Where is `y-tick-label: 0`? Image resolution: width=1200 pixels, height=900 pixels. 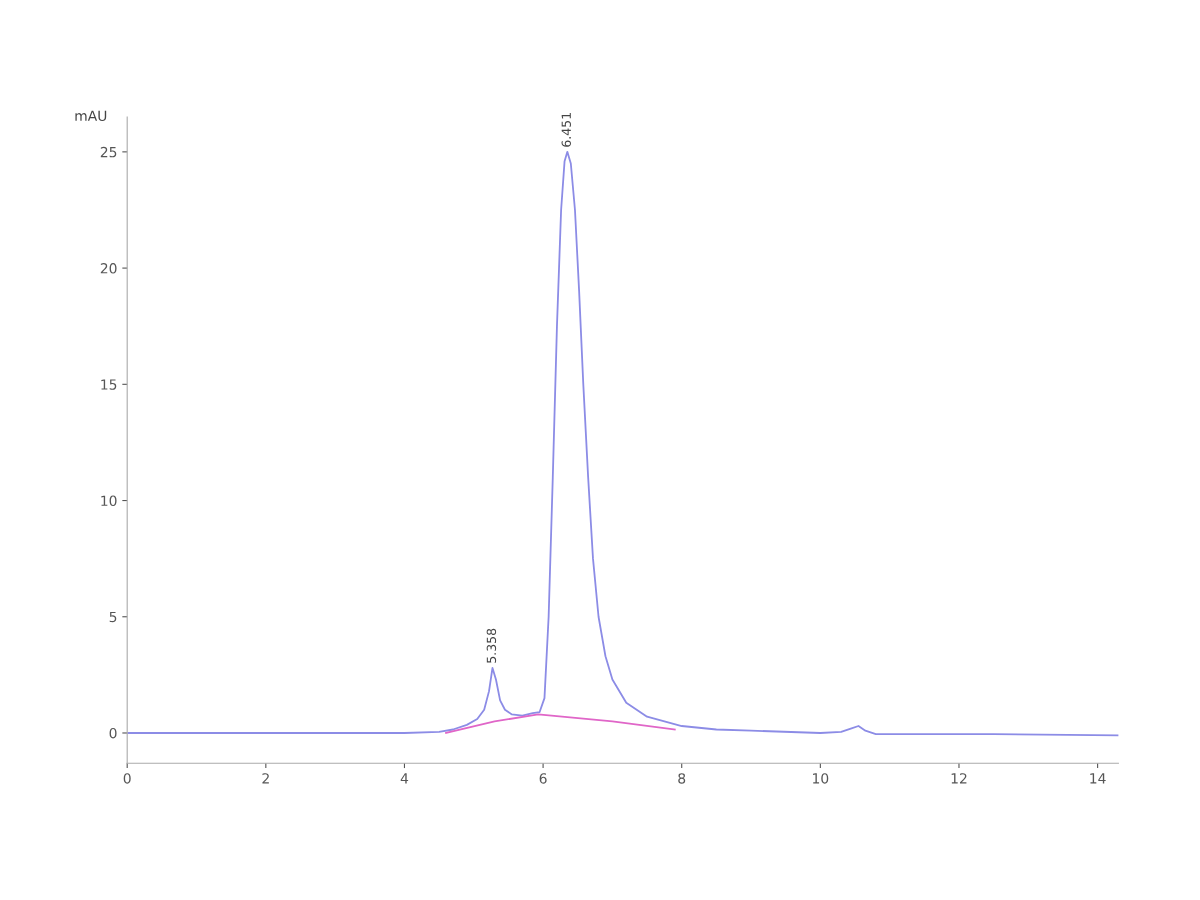 y-tick-label: 0 is located at coordinates (113, 733).